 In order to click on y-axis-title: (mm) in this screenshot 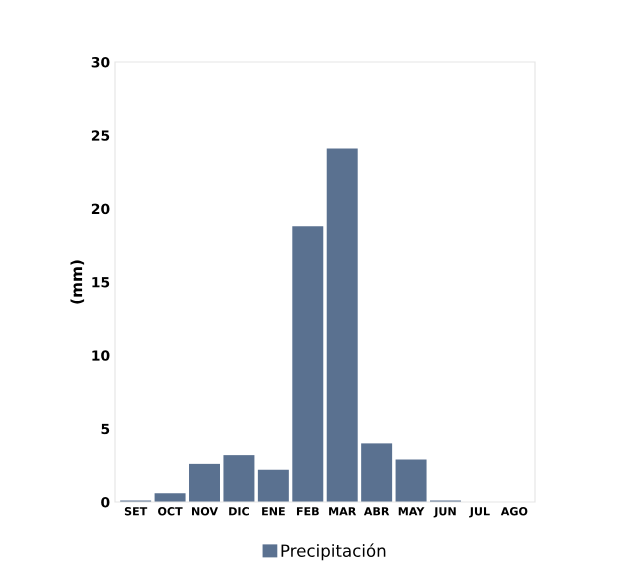, I will do `click(77, 282)`.